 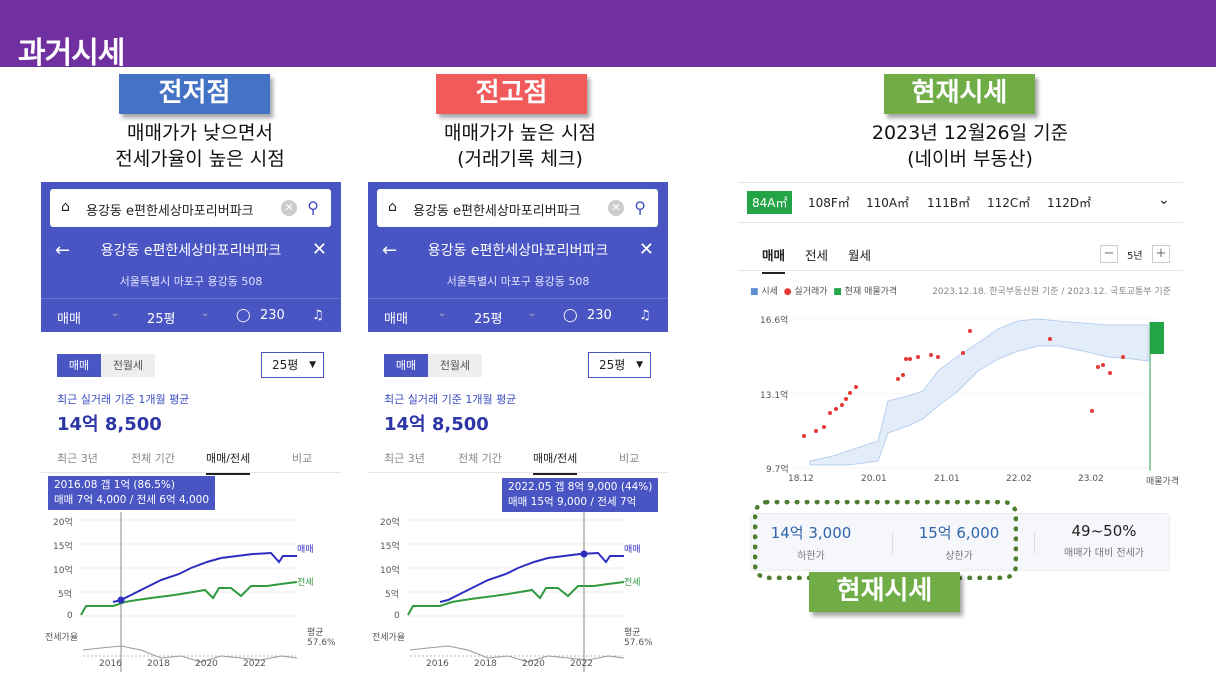 What do you see at coordinates (1009, 203) in the screenshot?
I see `size-tab: 112C㎡` at bounding box center [1009, 203].